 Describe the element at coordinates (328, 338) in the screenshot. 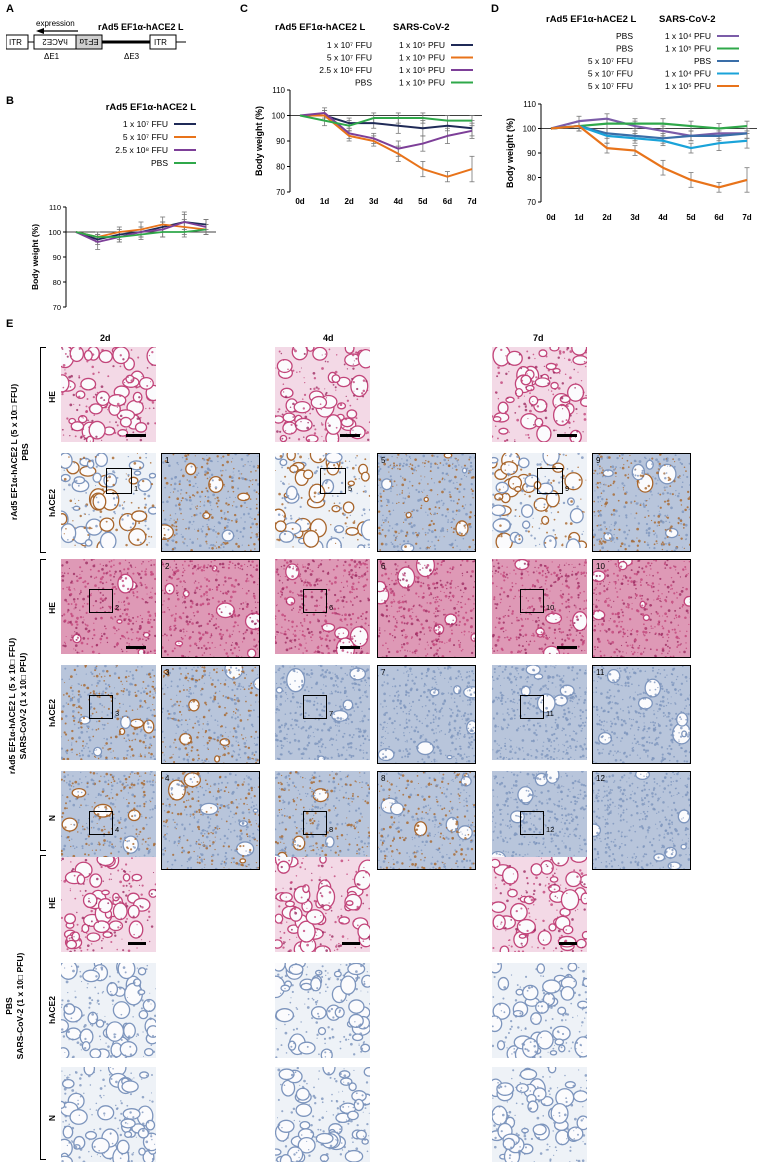

I see `time-label-4d: 4d` at that location.